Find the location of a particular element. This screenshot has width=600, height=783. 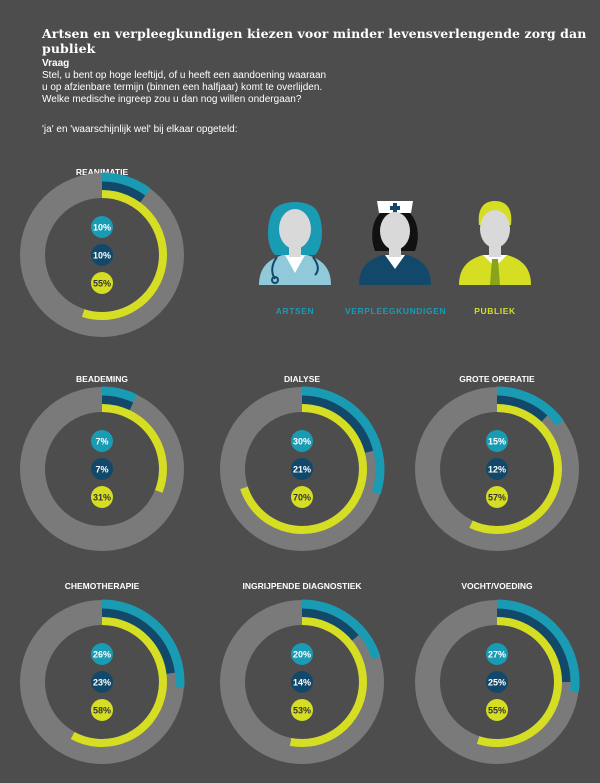

value-label: 70% is located at coordinates (302, 498).